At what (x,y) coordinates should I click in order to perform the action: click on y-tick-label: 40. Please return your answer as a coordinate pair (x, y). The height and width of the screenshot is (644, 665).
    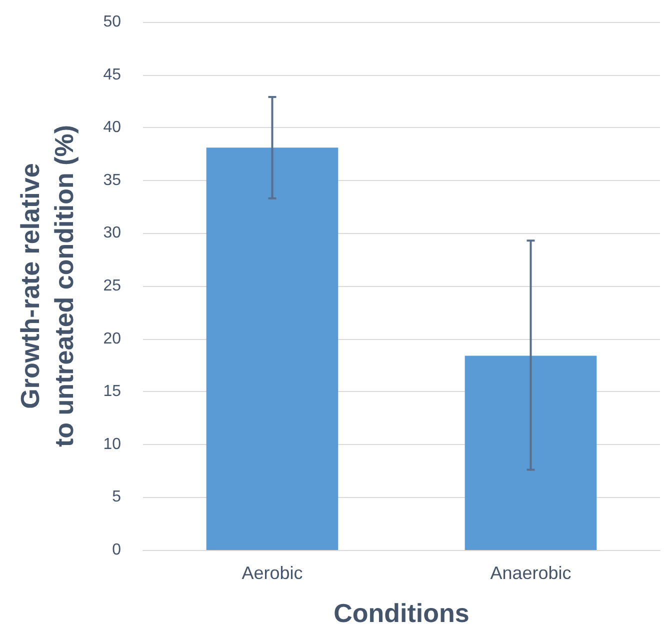
    Looking at the image, I should click on (112, 127).